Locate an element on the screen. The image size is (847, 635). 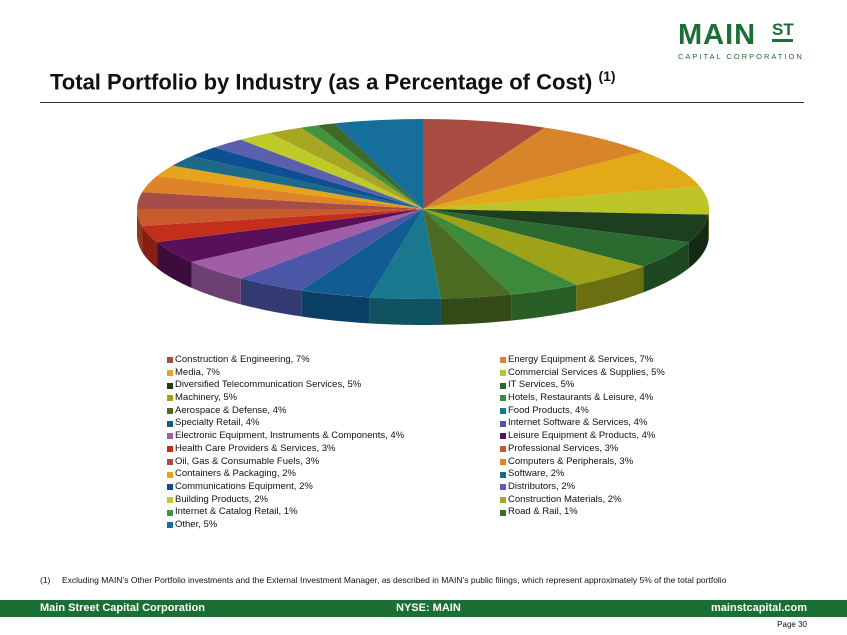
legend-item: Food Products, 4% is located at coordinates (582, 411).